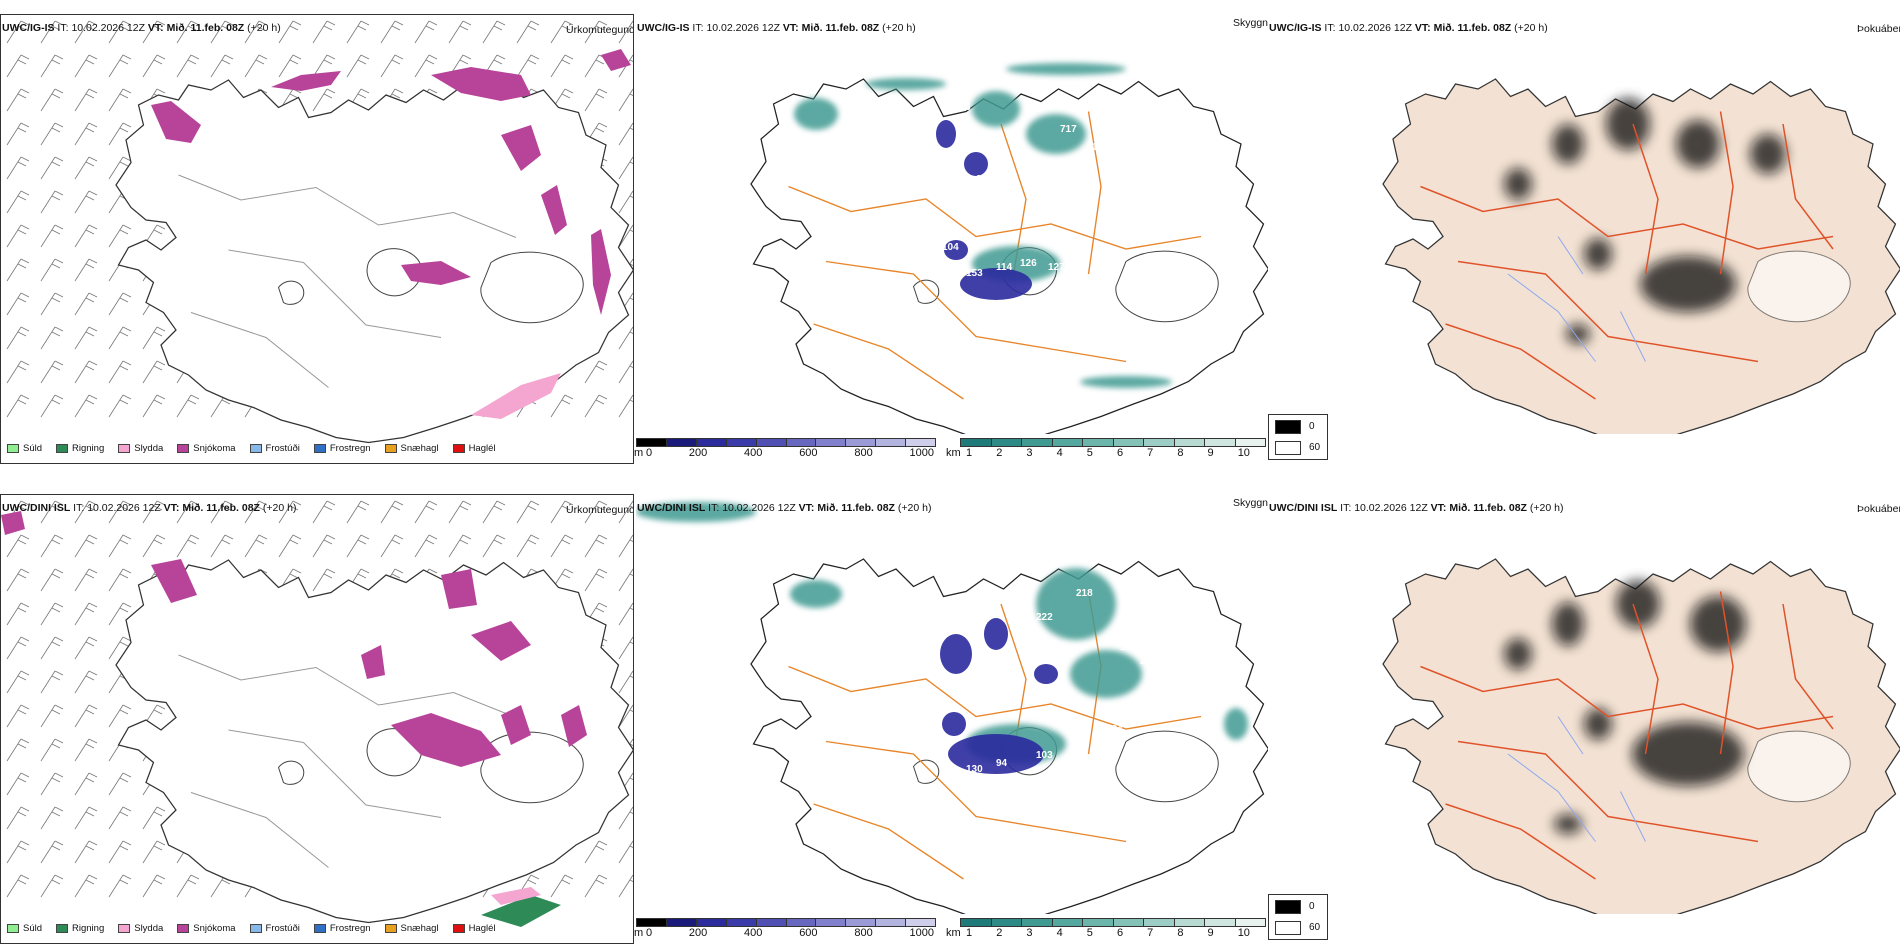  What do you see at coordinates (1128, 647) in the screenshot?
I see `visibility-value: 163` at bounding box center [1128, 647].